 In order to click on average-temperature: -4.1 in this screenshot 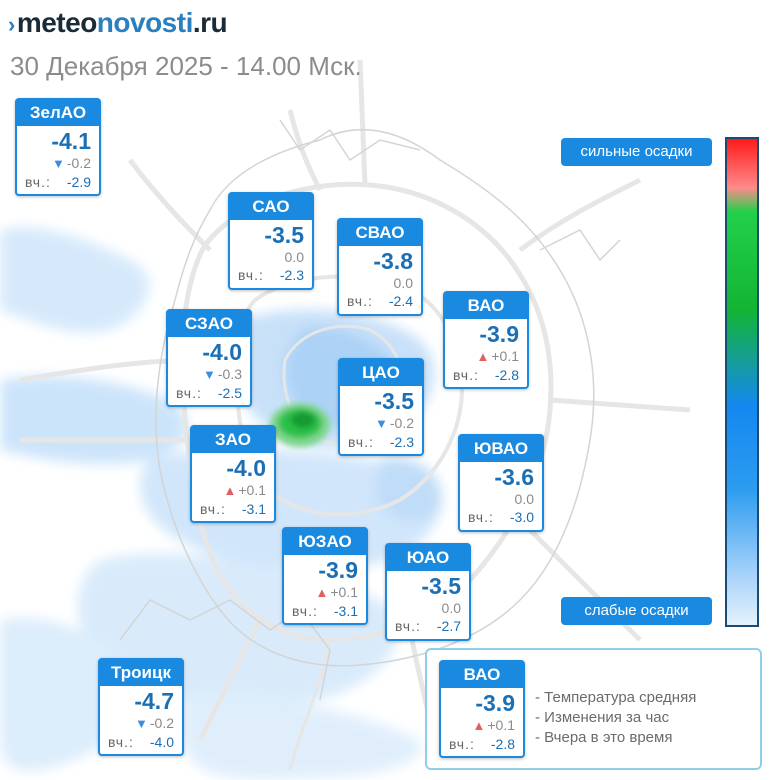, I will do `click(71, 141)`.